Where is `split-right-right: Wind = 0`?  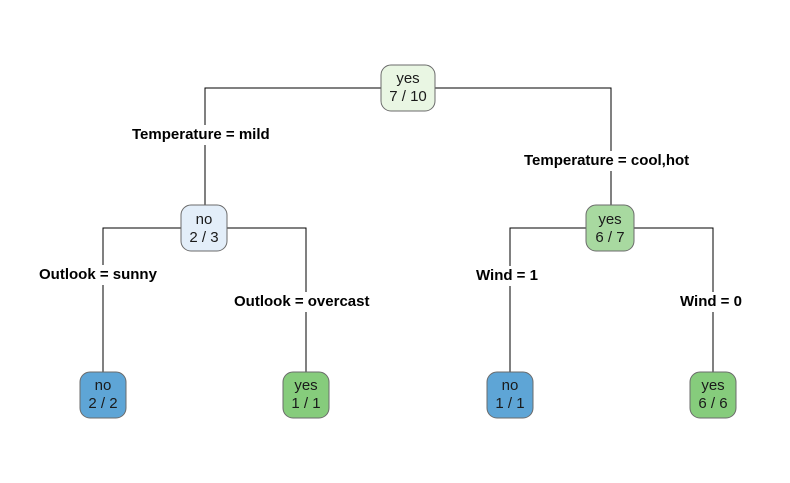
split-right-right: Wind = 0 is located at coordinates (711, 302).